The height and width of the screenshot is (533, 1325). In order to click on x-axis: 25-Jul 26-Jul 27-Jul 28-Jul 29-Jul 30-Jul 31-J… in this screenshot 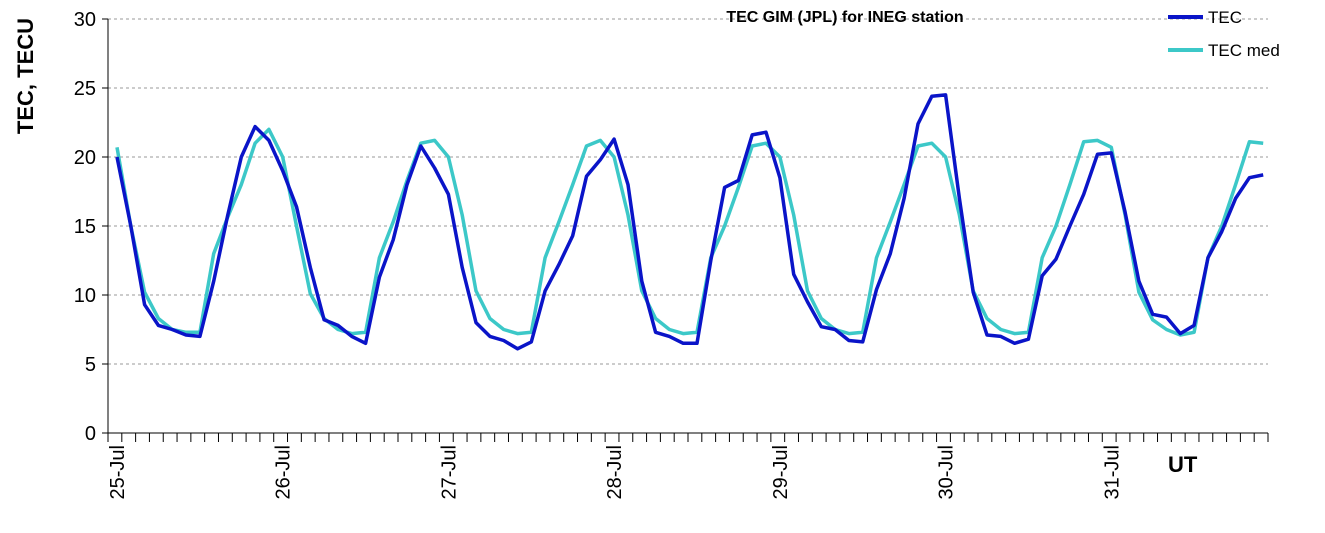, I will do `click(688, 465)`.